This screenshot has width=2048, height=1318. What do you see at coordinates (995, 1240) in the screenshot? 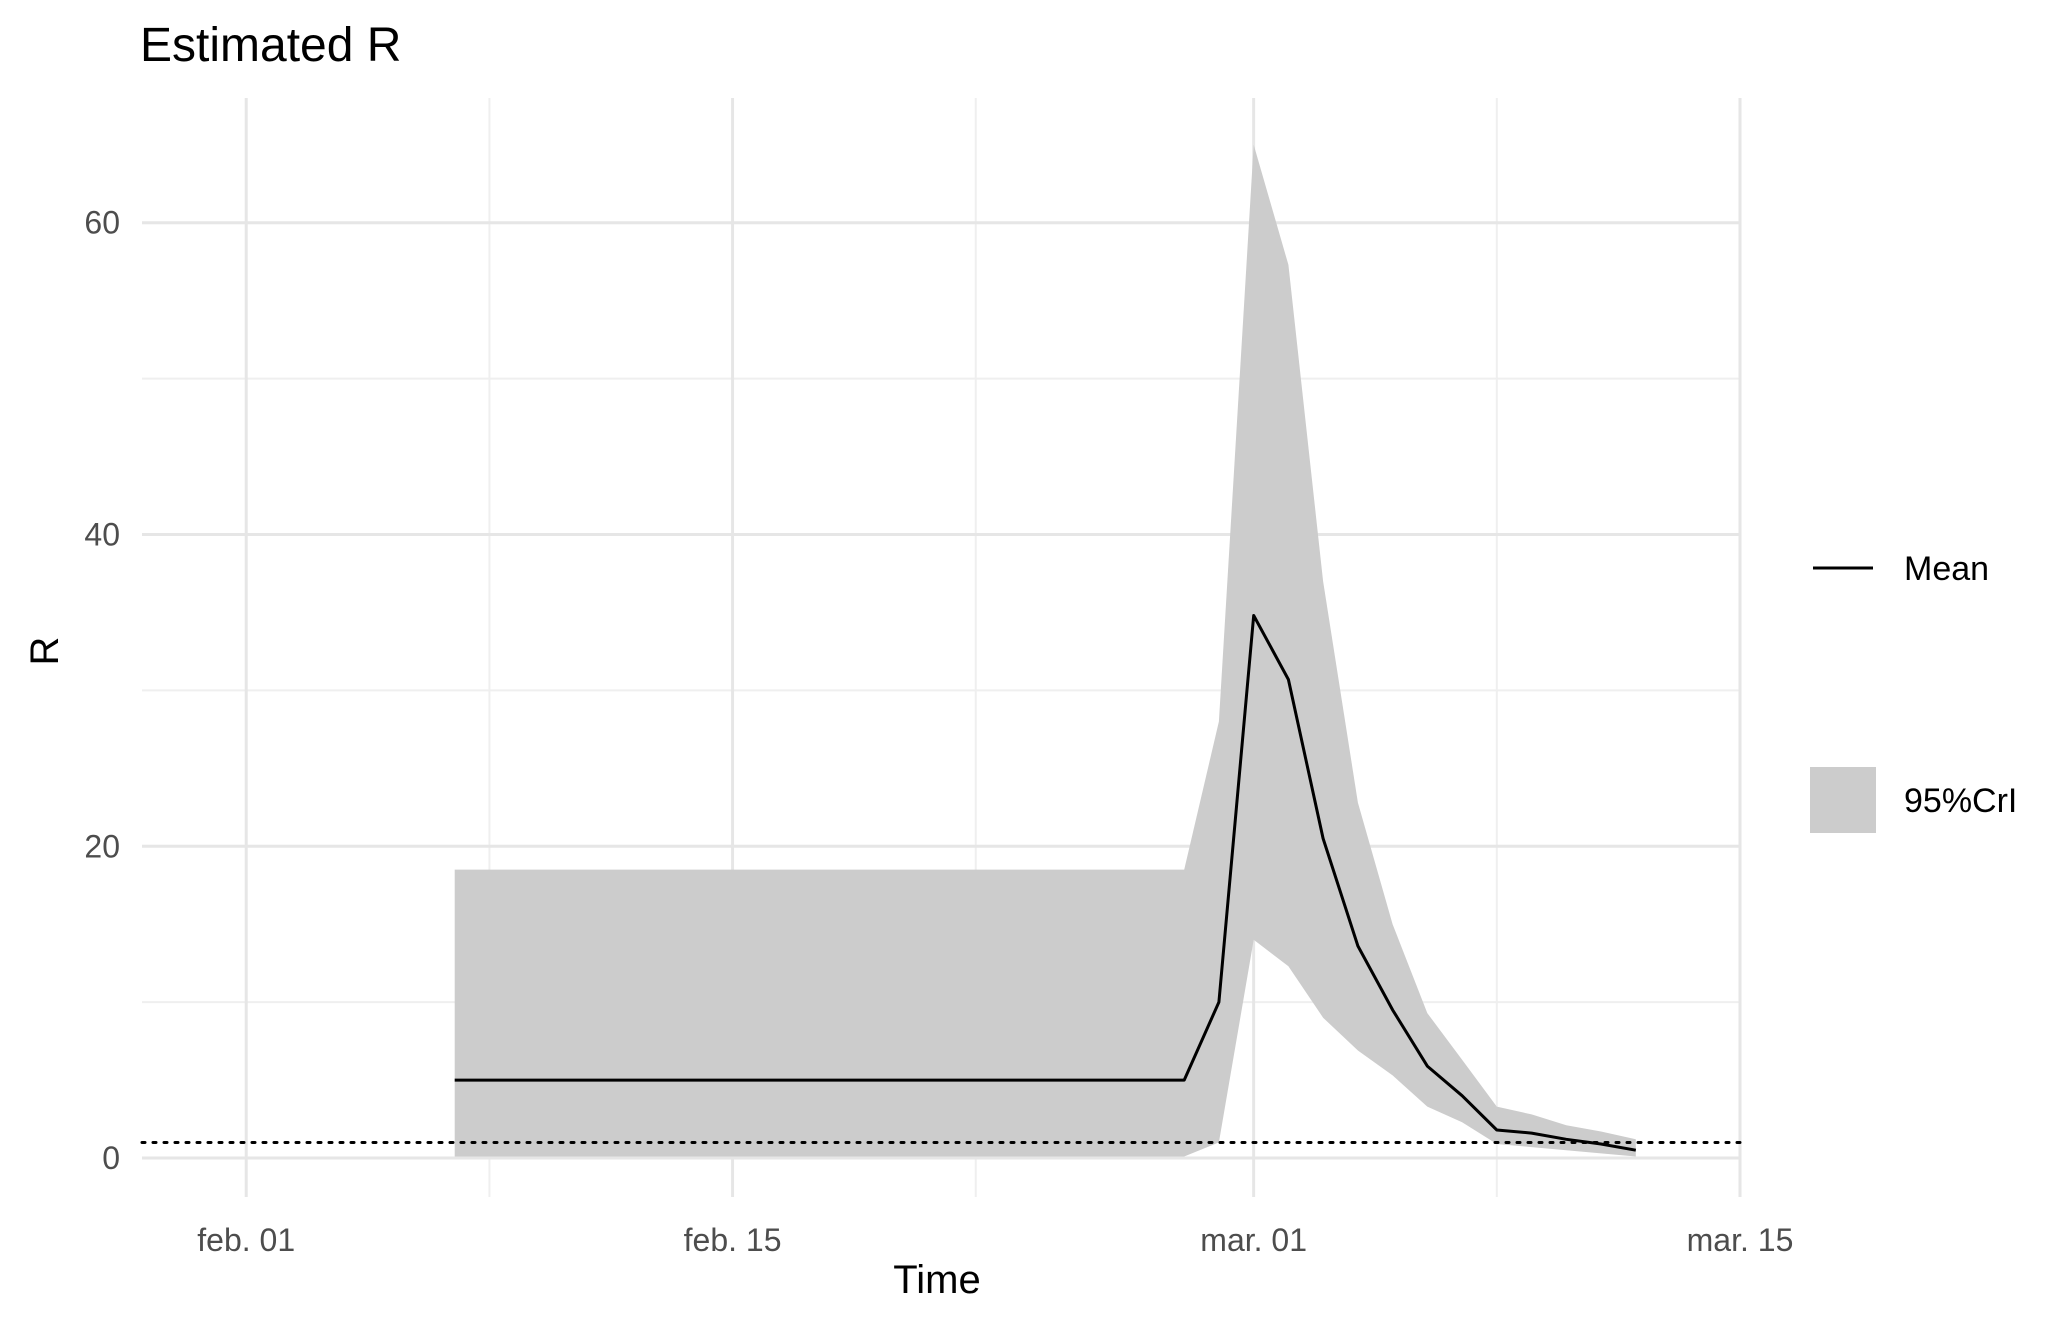
I see `x-axis-ticks: feb. 01 feb. 15 mar. 01 mar. 15` at bounding box center [995, 1240].